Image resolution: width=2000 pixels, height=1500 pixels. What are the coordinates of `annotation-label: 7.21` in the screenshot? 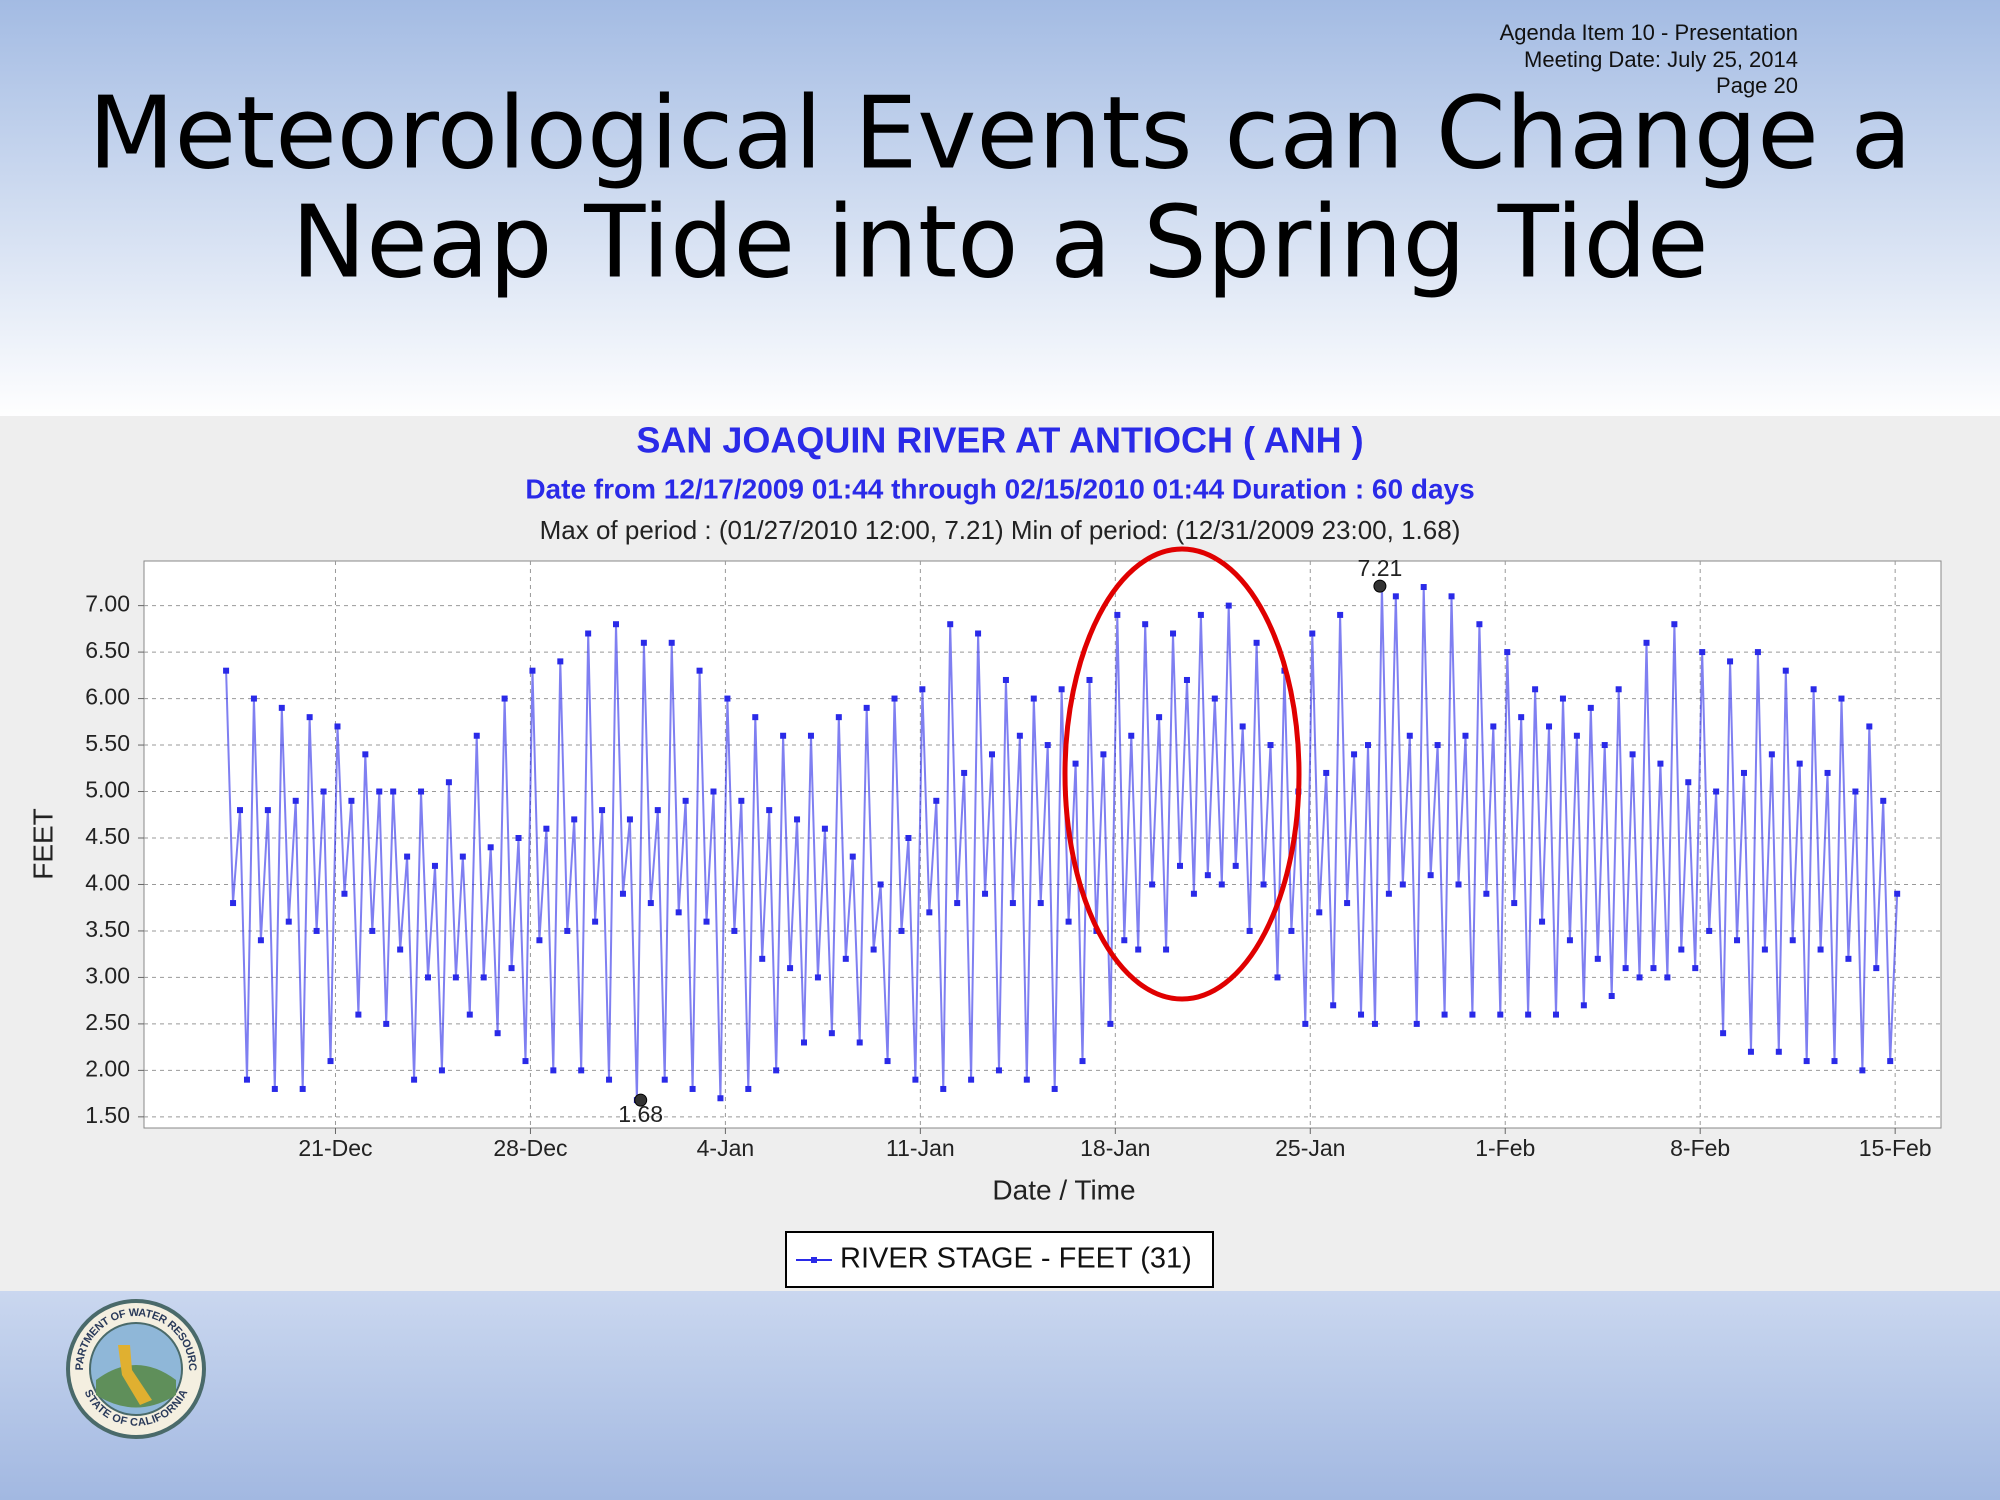 It's located at (1380, 568).